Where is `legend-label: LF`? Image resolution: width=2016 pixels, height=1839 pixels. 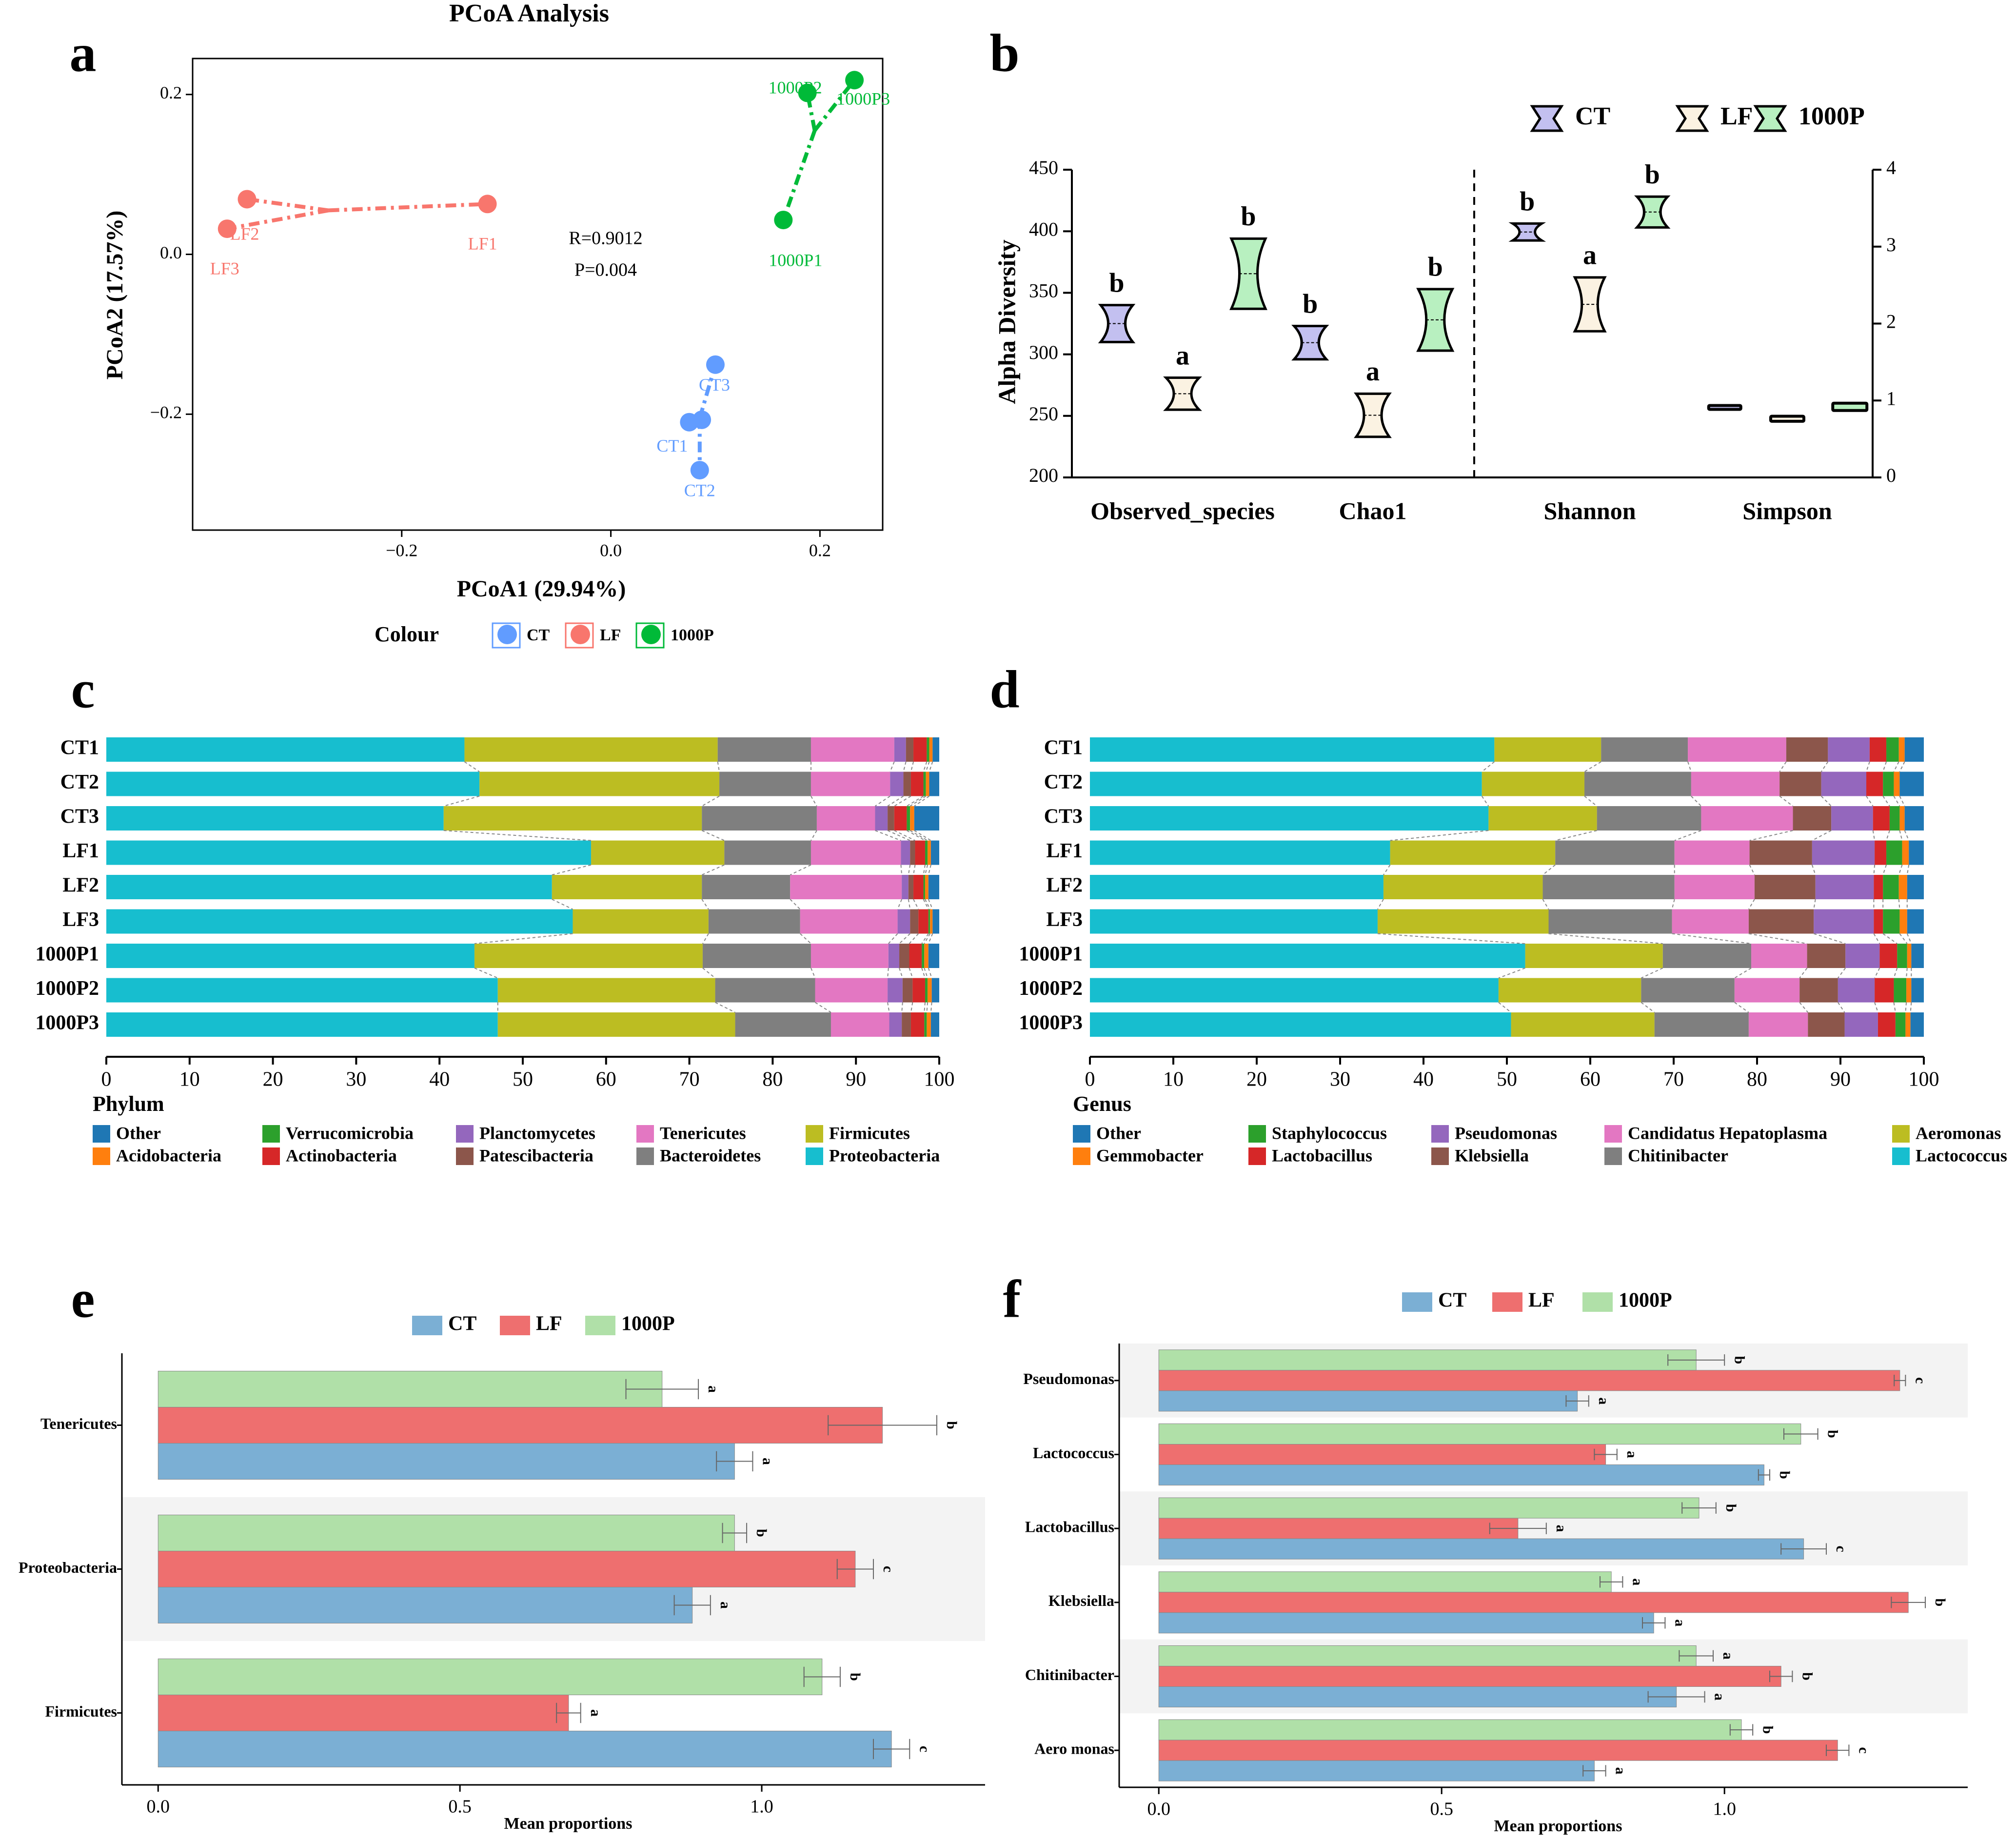 legend-label: LF is located at coordinates (1541, 1300).